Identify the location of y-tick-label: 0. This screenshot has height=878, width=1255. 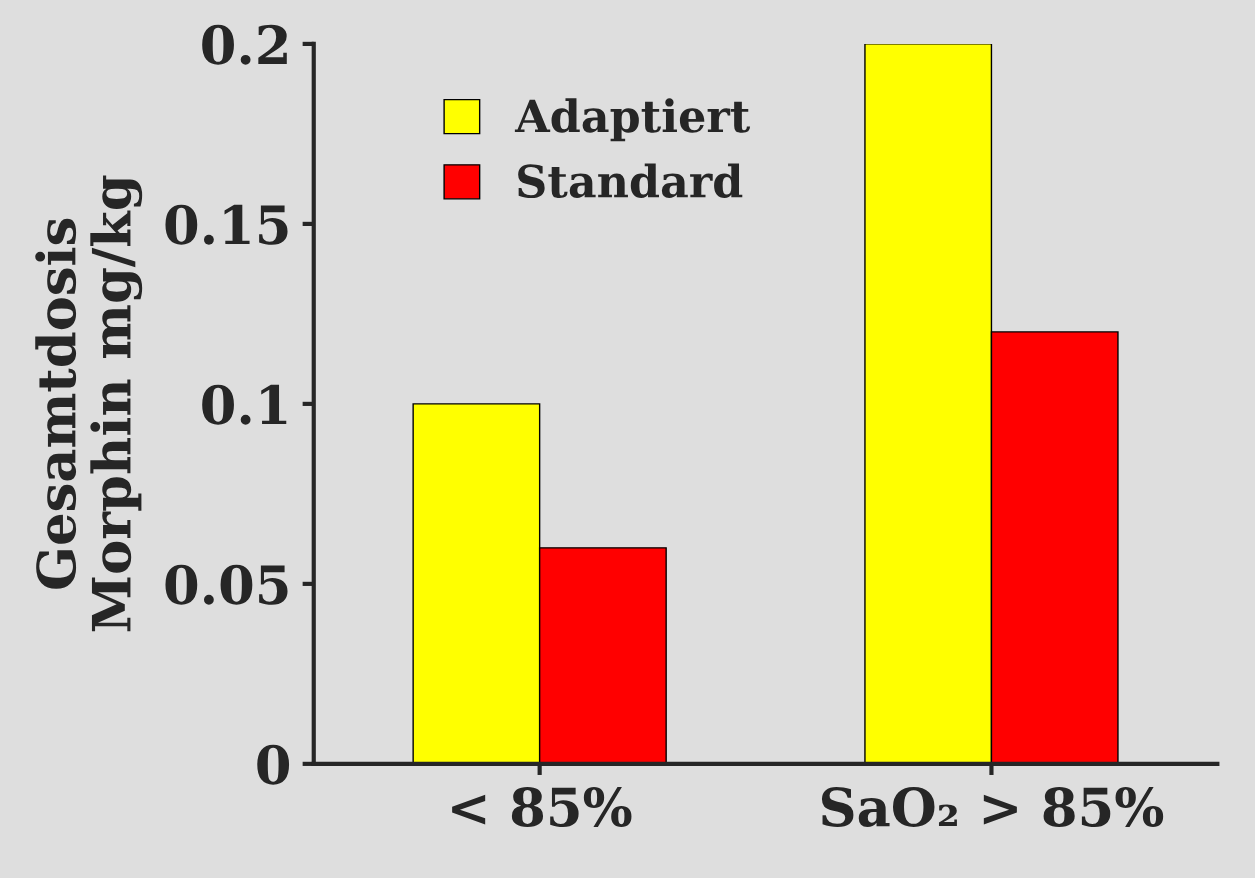
(273, 764).